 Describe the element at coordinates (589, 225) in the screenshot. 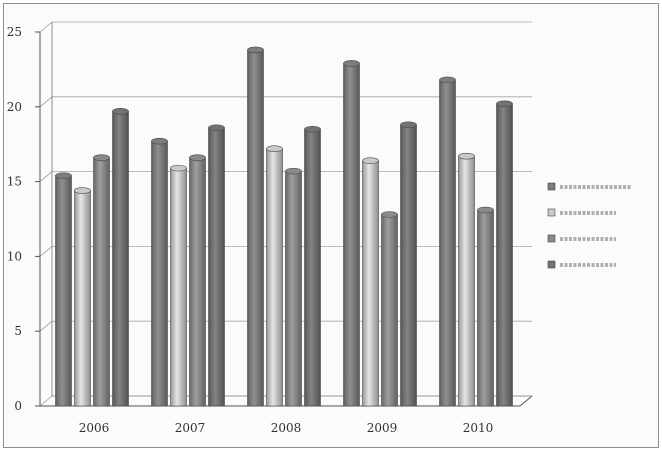

I see `legend` at that location.